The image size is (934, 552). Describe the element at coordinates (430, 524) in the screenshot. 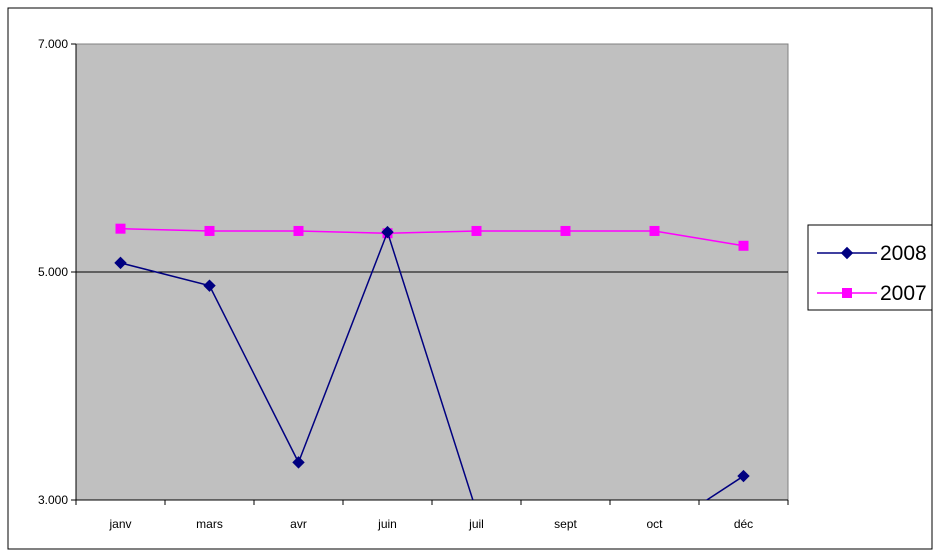

I see `x-tick-labels: janv mars avr juin juil sept oct déc` at that location.